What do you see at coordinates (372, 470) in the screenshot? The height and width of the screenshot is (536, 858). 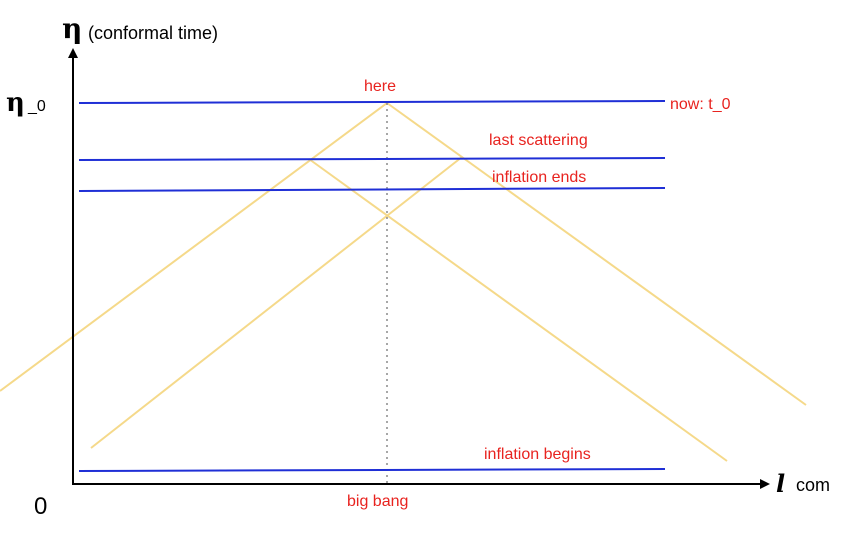 I see `inflation-begins-line` at bounding box center [372, 470].